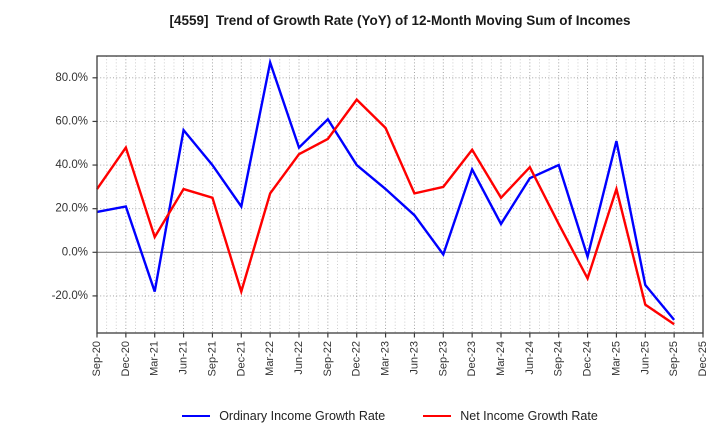 This screenshot has height=440, width=720. I want to click on x-tick-label: Dec-23, so click(472, 358).